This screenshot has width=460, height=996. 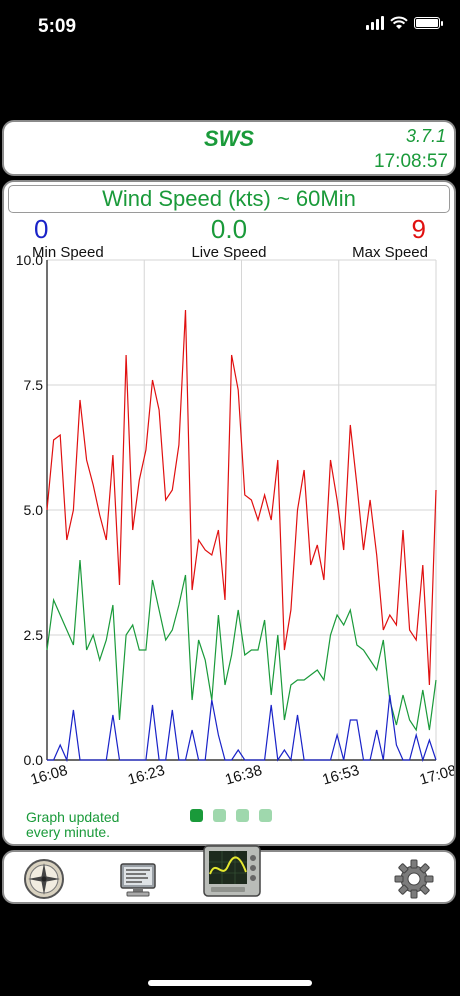 I want to click on live-speed-label: Live Speed, so click(x=229, y=252).